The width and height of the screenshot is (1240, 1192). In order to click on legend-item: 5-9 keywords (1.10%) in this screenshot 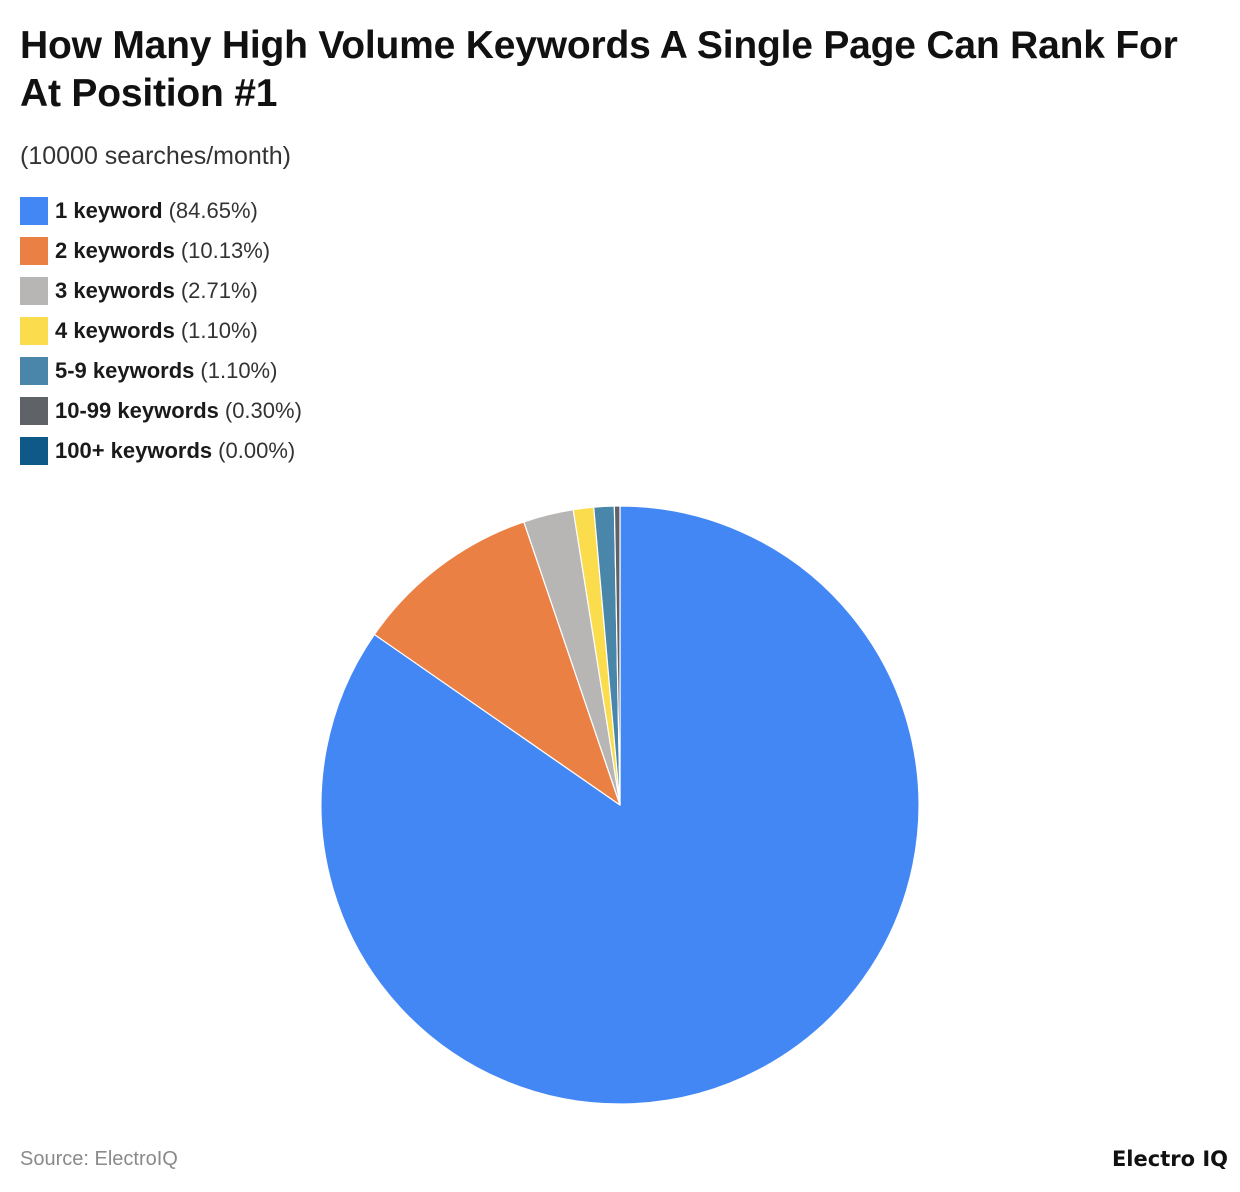, I will do `click(161, 371)`.